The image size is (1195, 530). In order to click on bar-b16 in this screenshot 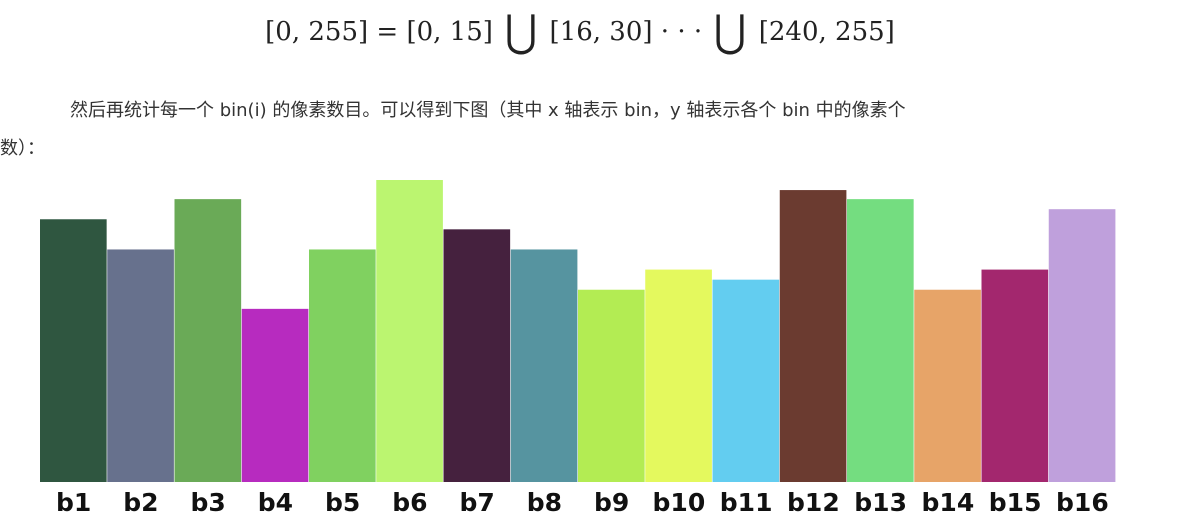, I will do `click(1082, 345)`.